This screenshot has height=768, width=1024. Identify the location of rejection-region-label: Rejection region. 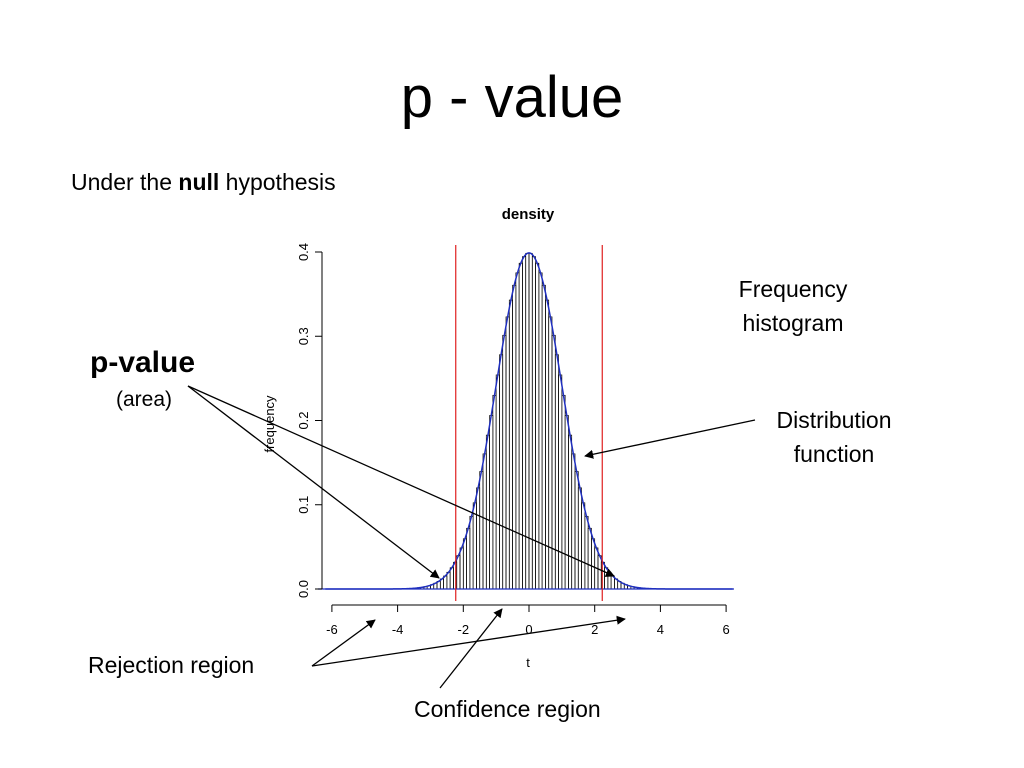
(171, 665).